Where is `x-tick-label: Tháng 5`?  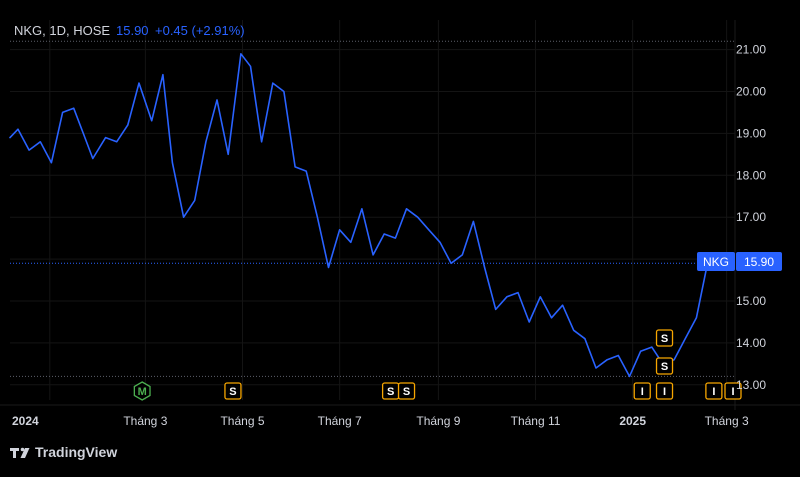
x-tick-label: Tháng 5 is located at coordinates (242, 421).